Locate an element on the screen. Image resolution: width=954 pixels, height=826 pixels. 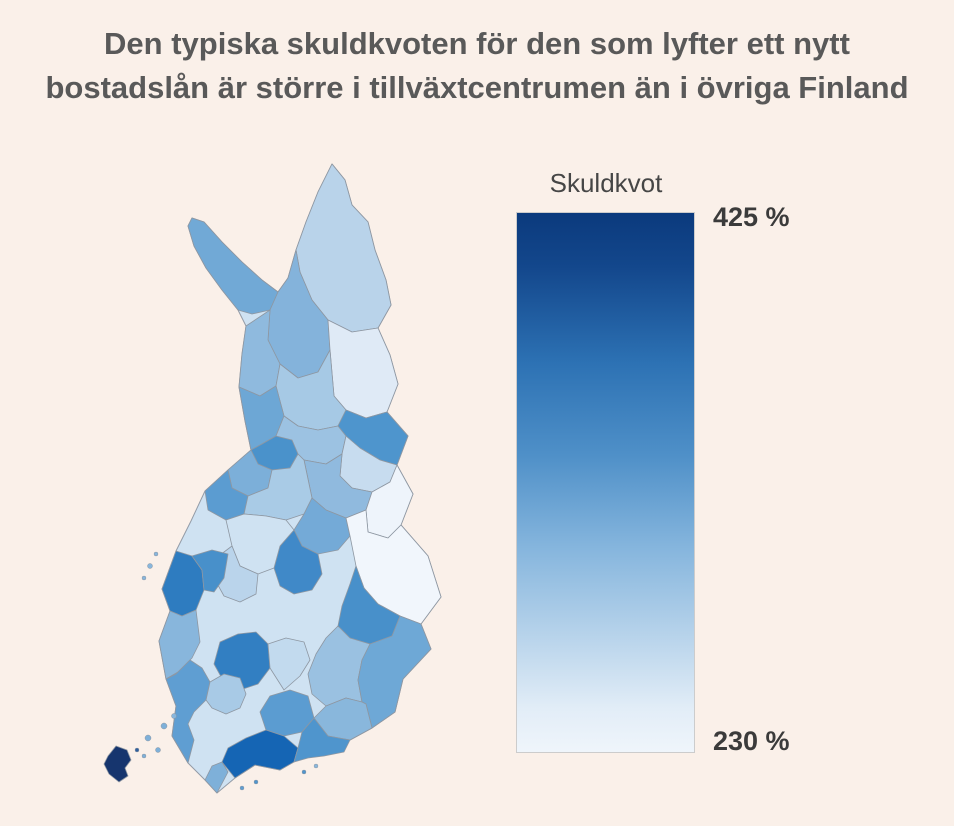
legend-max-label: 425 % is located at coordinates (751, 217).